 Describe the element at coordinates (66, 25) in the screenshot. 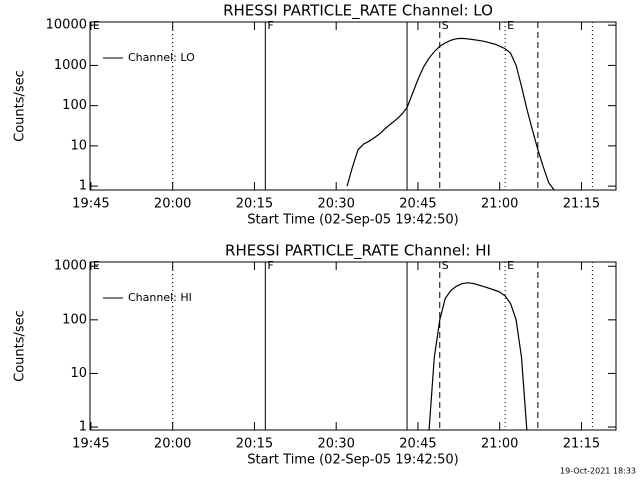

I see `y-tick-label: 10000` at that location.